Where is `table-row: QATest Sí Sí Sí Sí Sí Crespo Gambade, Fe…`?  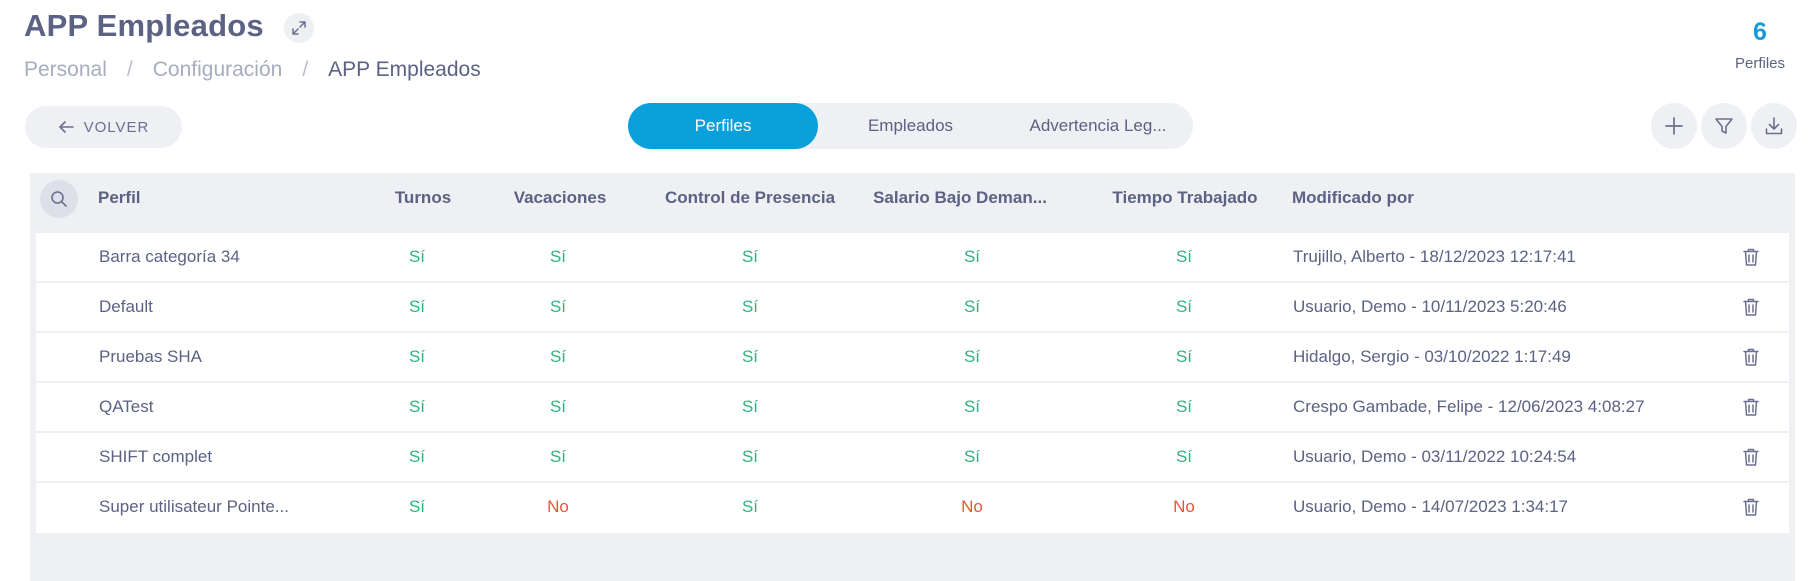 table-row: QATest Sí Sí Sí Sí Sí Crespo Gambade, Fe… is located at coordinates (912, 408).